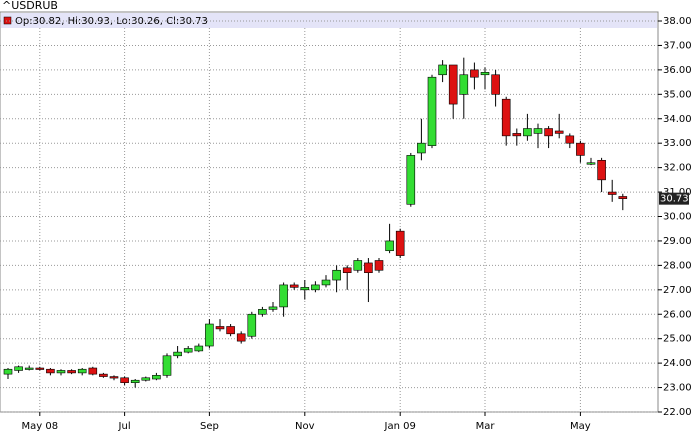 The height and width of the screenshot is (435, 700). Describe the element at coordinates (677, 119) in the screenshot. I see `y-tick-label: 34.00` at that location.